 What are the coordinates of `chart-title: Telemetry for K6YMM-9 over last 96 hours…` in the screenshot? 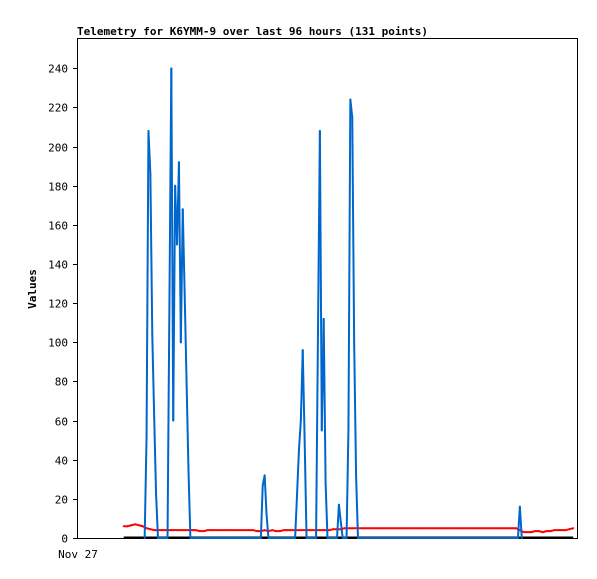 It's located at (252, 31).